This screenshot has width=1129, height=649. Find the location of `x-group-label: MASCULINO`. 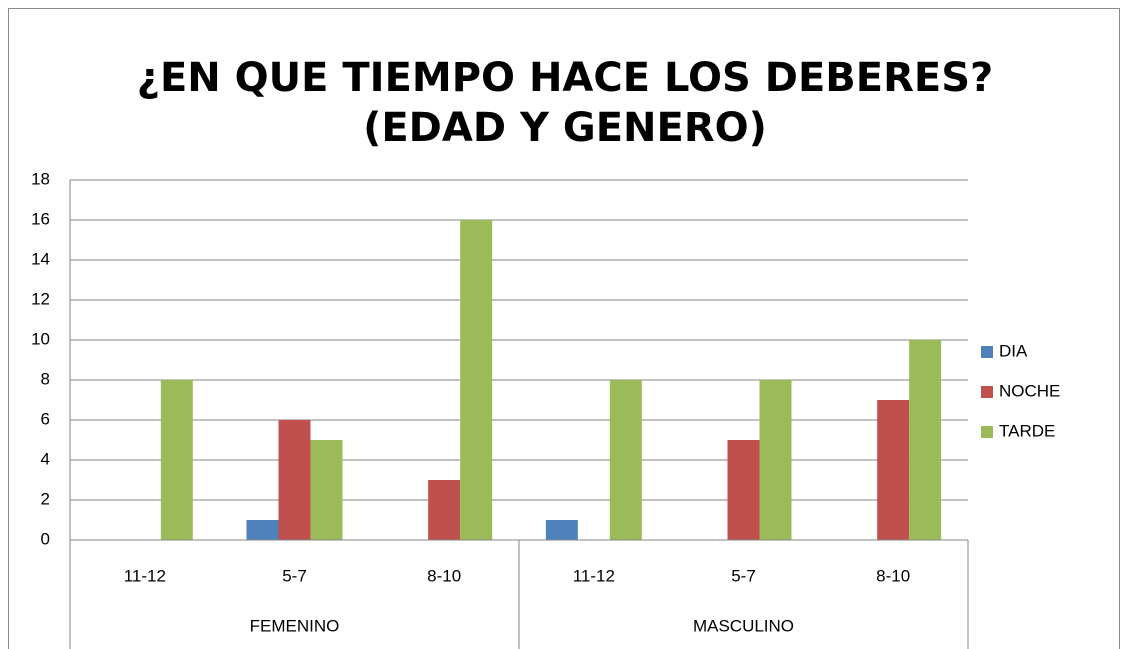

x-group-label: MASCULINO is located at coordinates (743, 625).